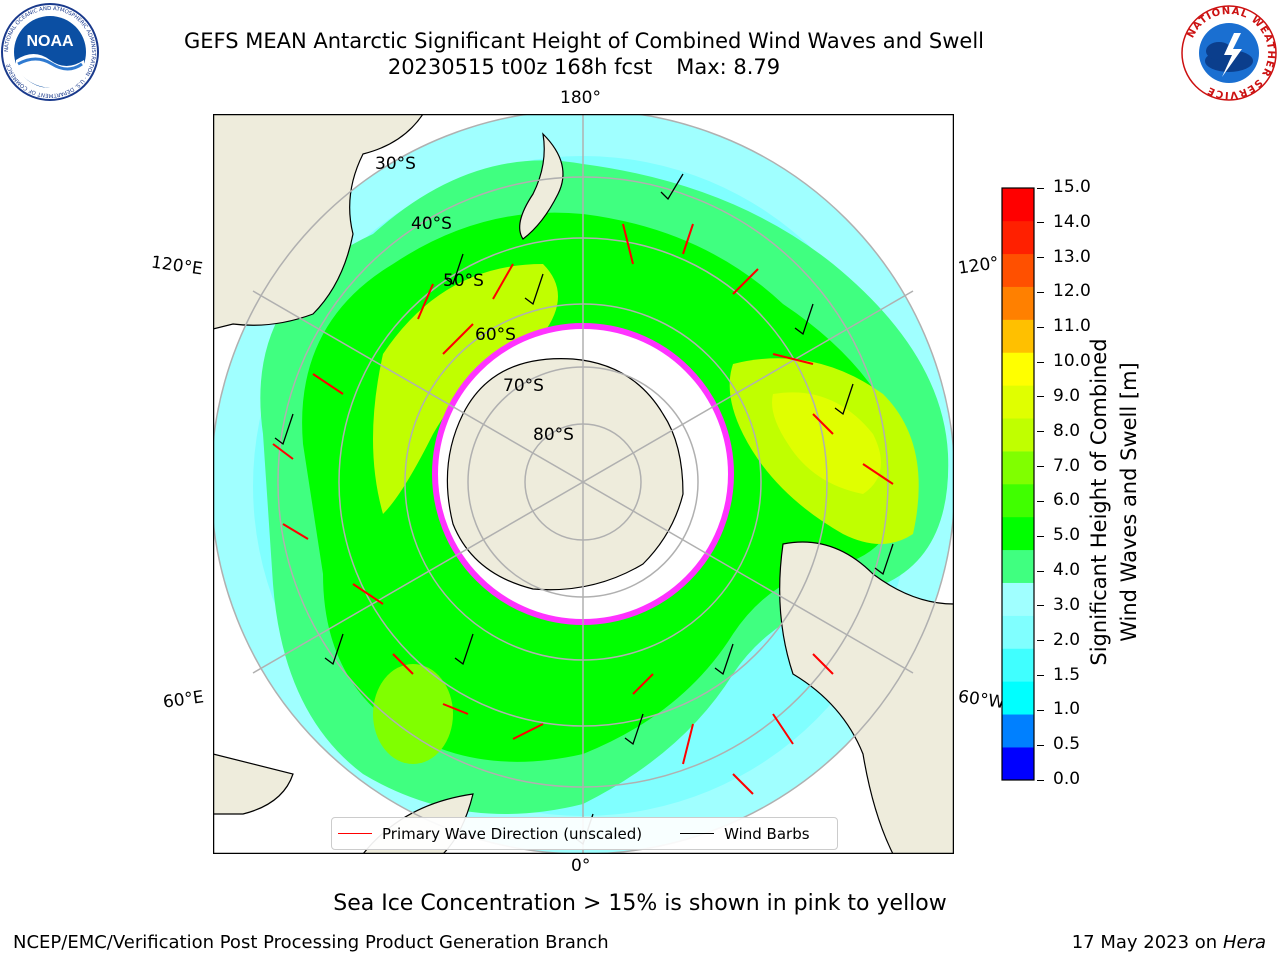  What do you see at coordinates (1067, 500) in the screenshot?
I see `colorbar-tick-label: 6.0` at bounding box center [1067, 500].